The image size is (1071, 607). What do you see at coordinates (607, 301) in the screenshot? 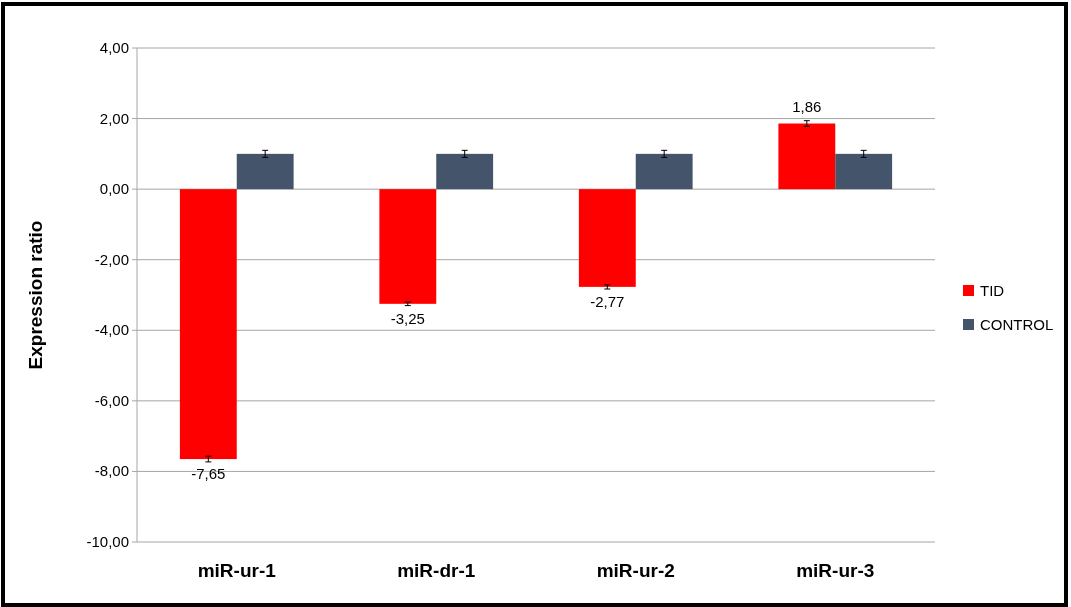
I see `data-label: -2,77` at bounding box center [607, 301].